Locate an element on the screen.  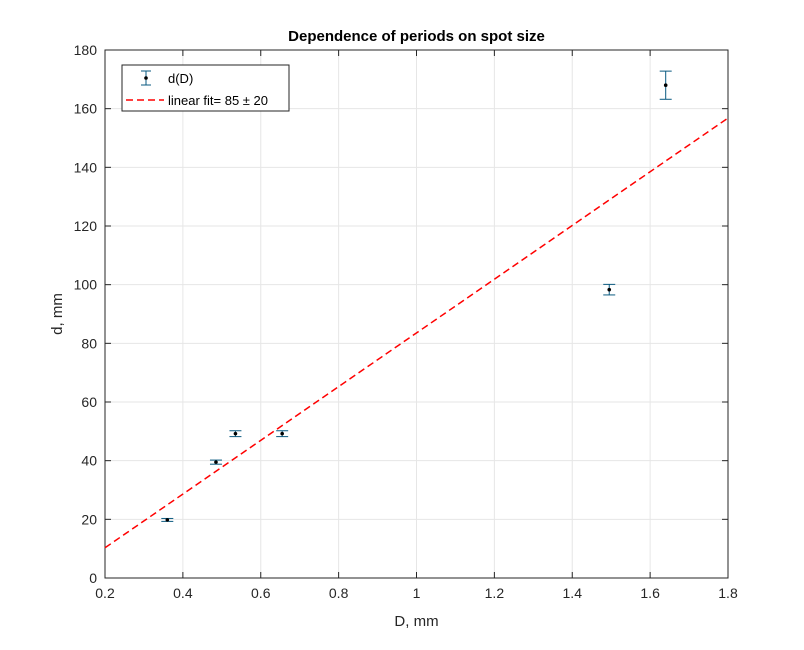
x-axis-label: D, mm is located at coordinates (416, 621).